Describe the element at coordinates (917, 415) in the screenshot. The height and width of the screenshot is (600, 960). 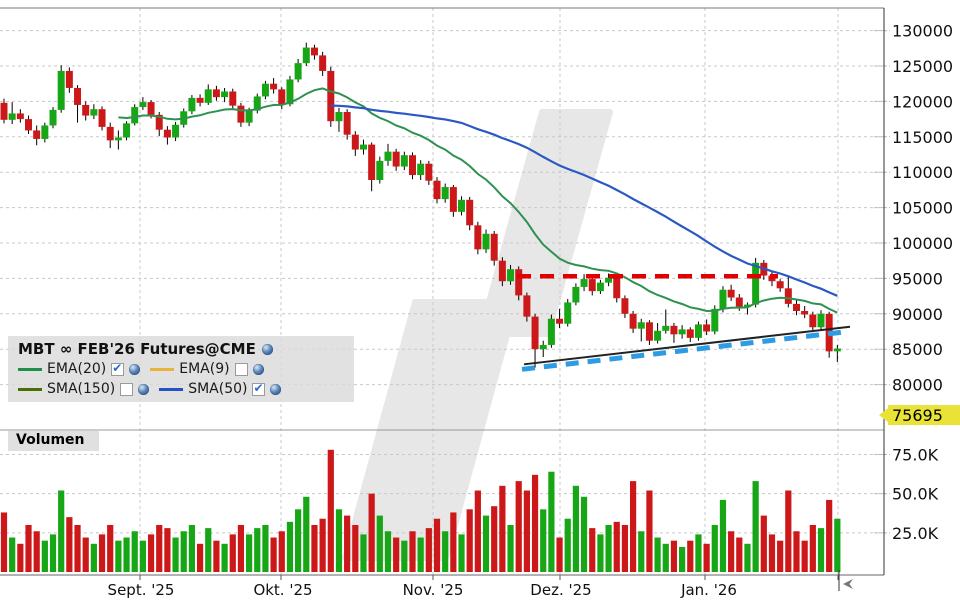
I see `last-price-value: 75695` at that location.